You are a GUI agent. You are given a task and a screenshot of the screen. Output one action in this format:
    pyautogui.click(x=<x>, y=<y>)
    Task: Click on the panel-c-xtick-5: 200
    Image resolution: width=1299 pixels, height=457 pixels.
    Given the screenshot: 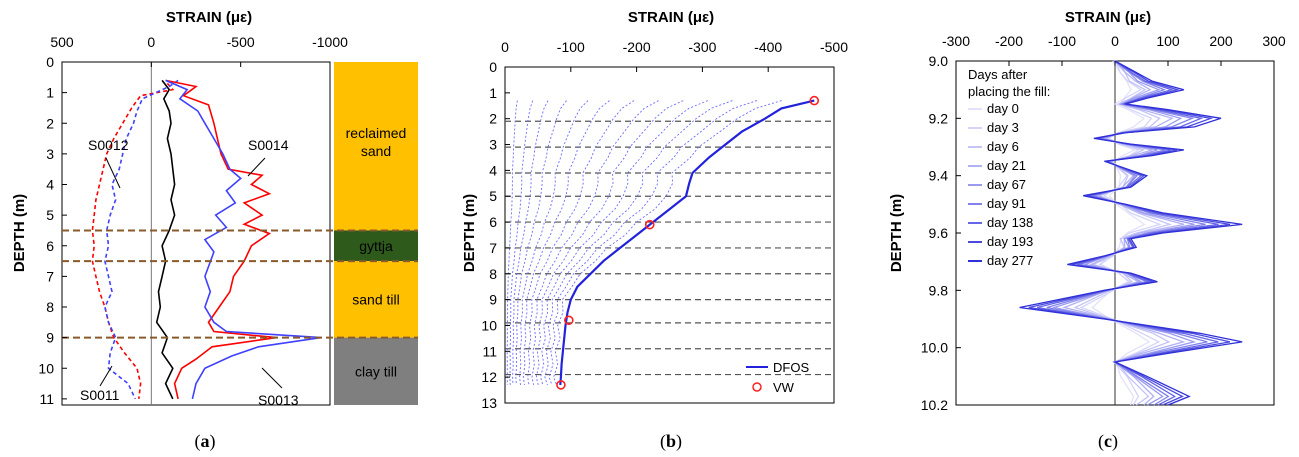 What is the action you would take?
    pyautogui.click(x=1221, y=41)
    